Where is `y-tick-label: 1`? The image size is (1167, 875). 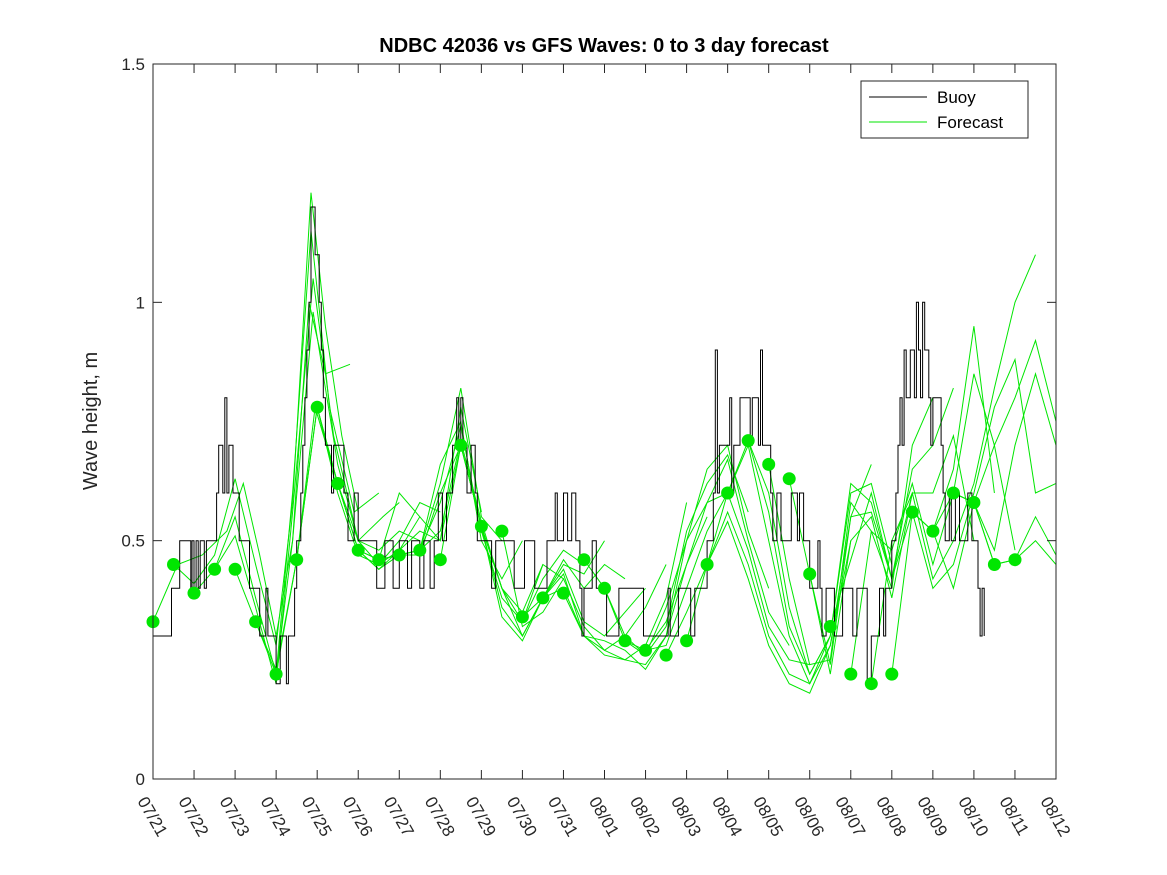 y-tick-label: 1 is located at coordinates (140, 302).